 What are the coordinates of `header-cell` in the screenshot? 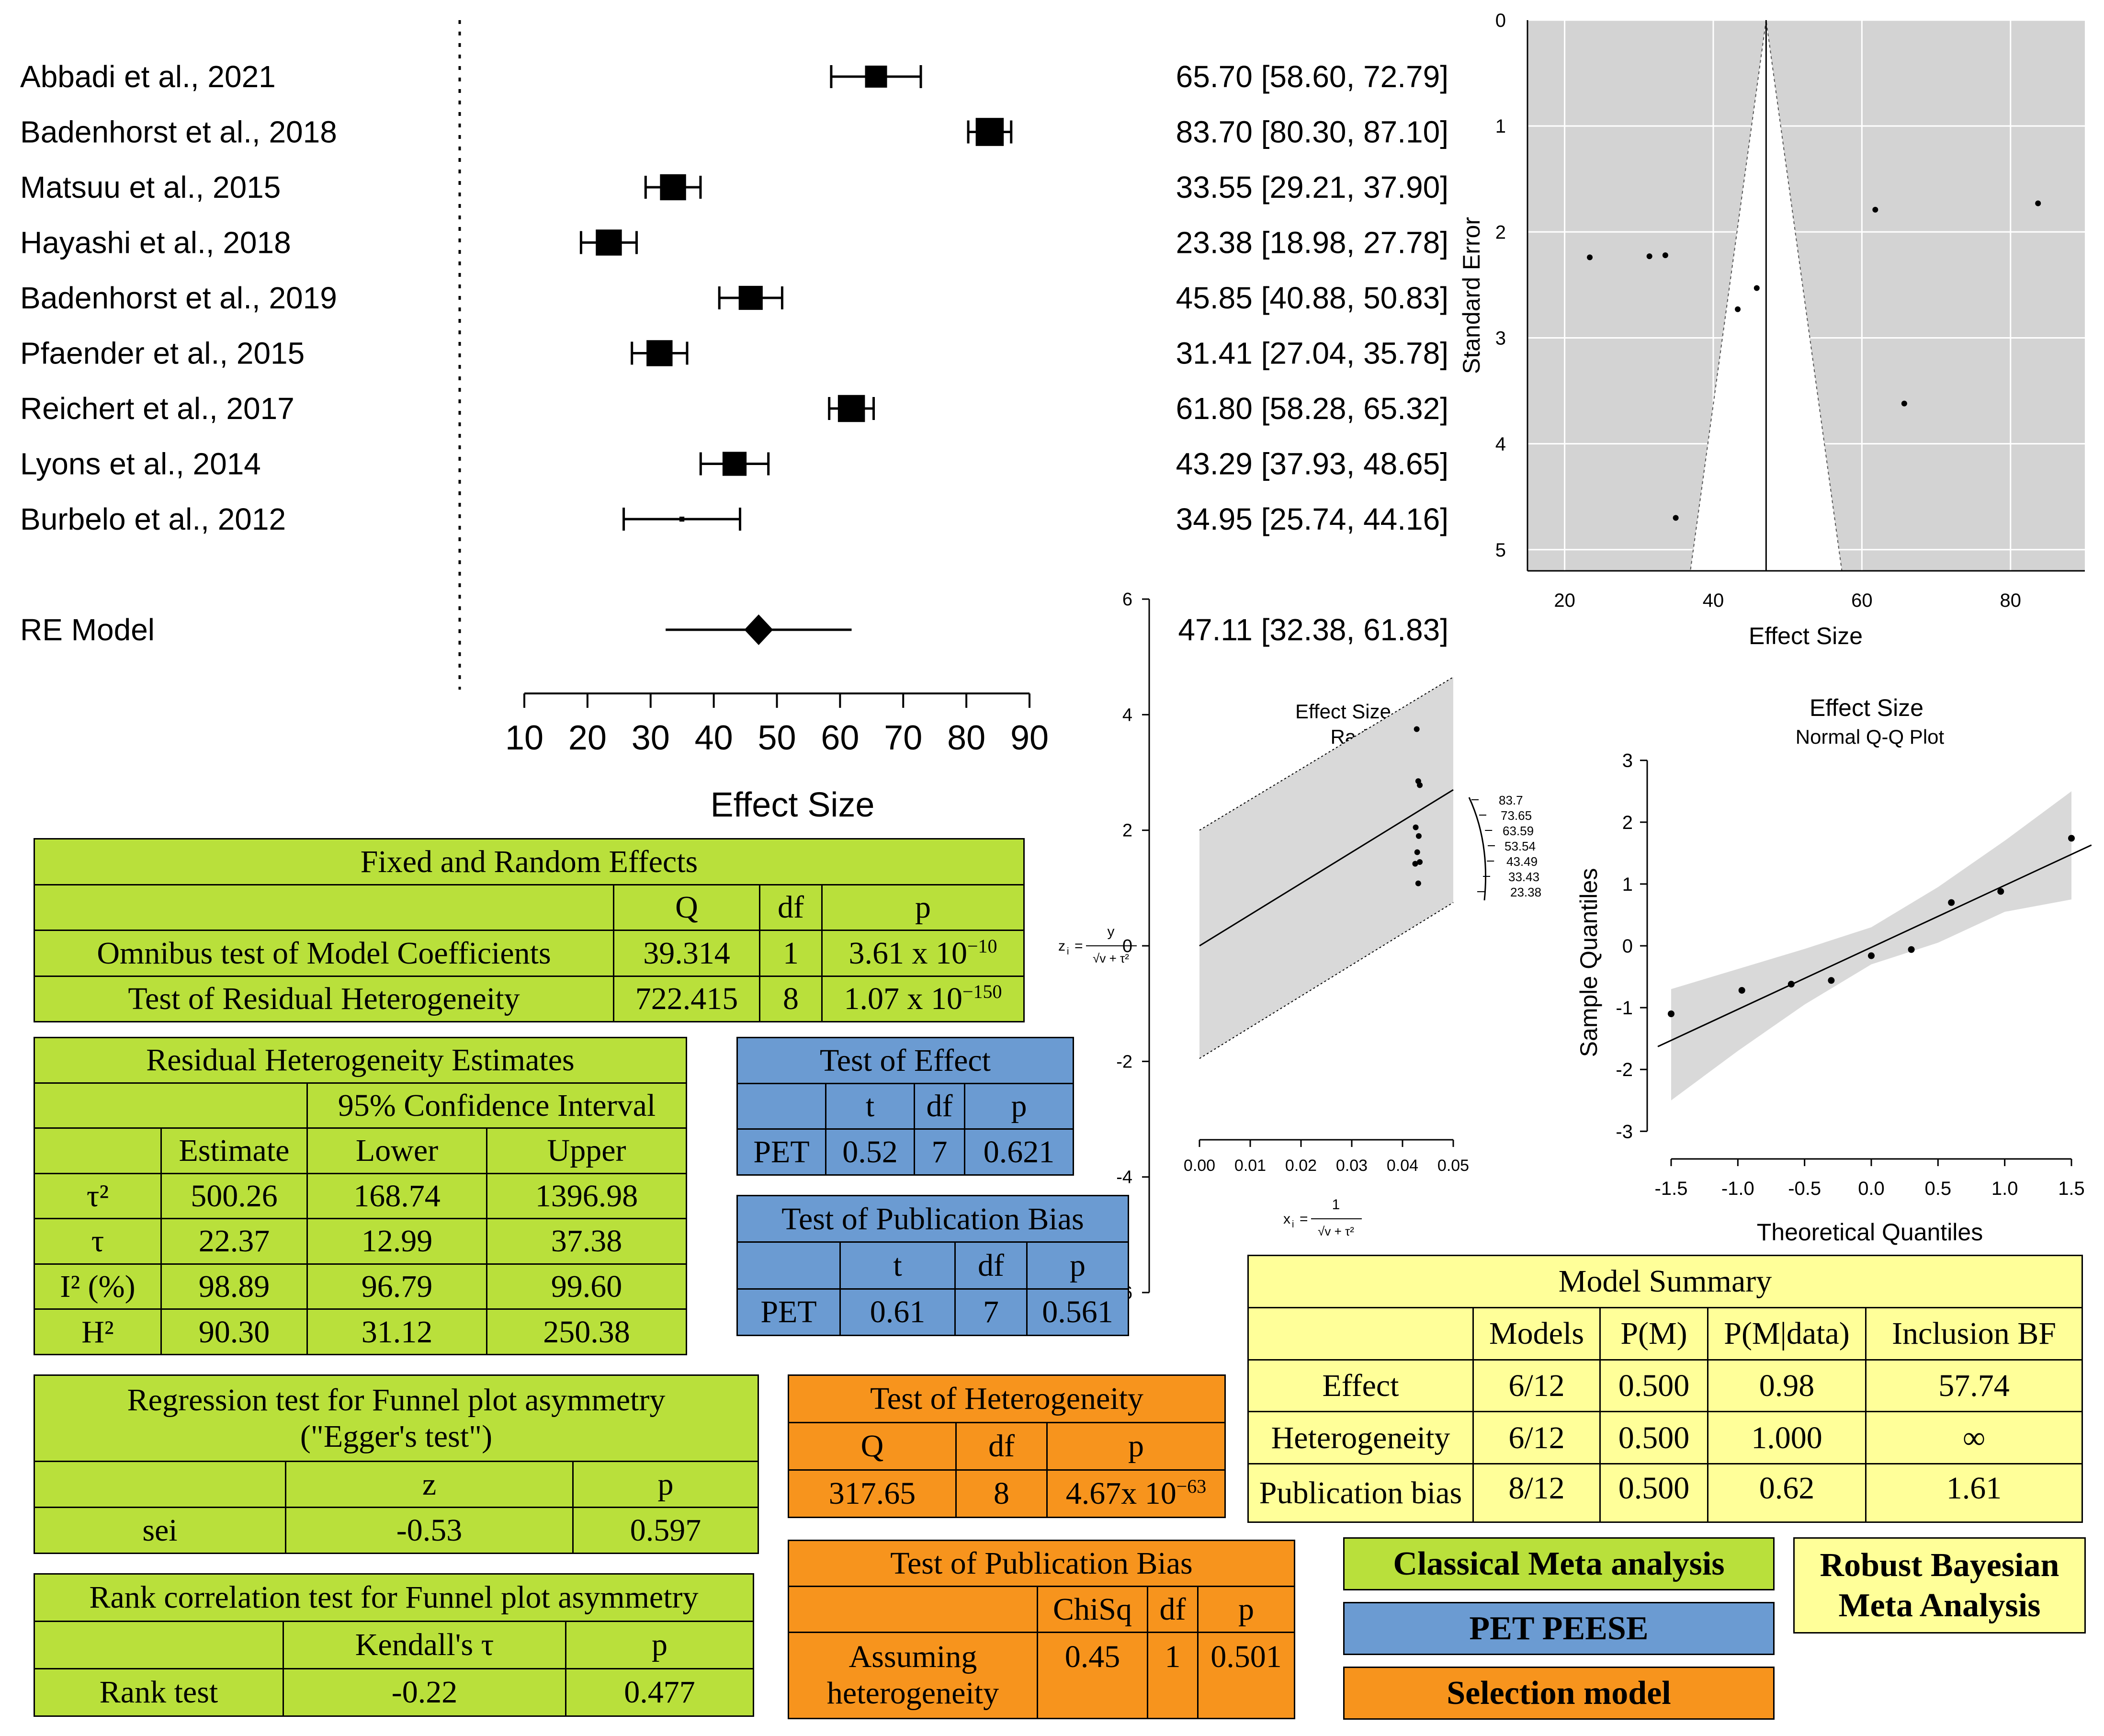 It's located at (788, 1265).